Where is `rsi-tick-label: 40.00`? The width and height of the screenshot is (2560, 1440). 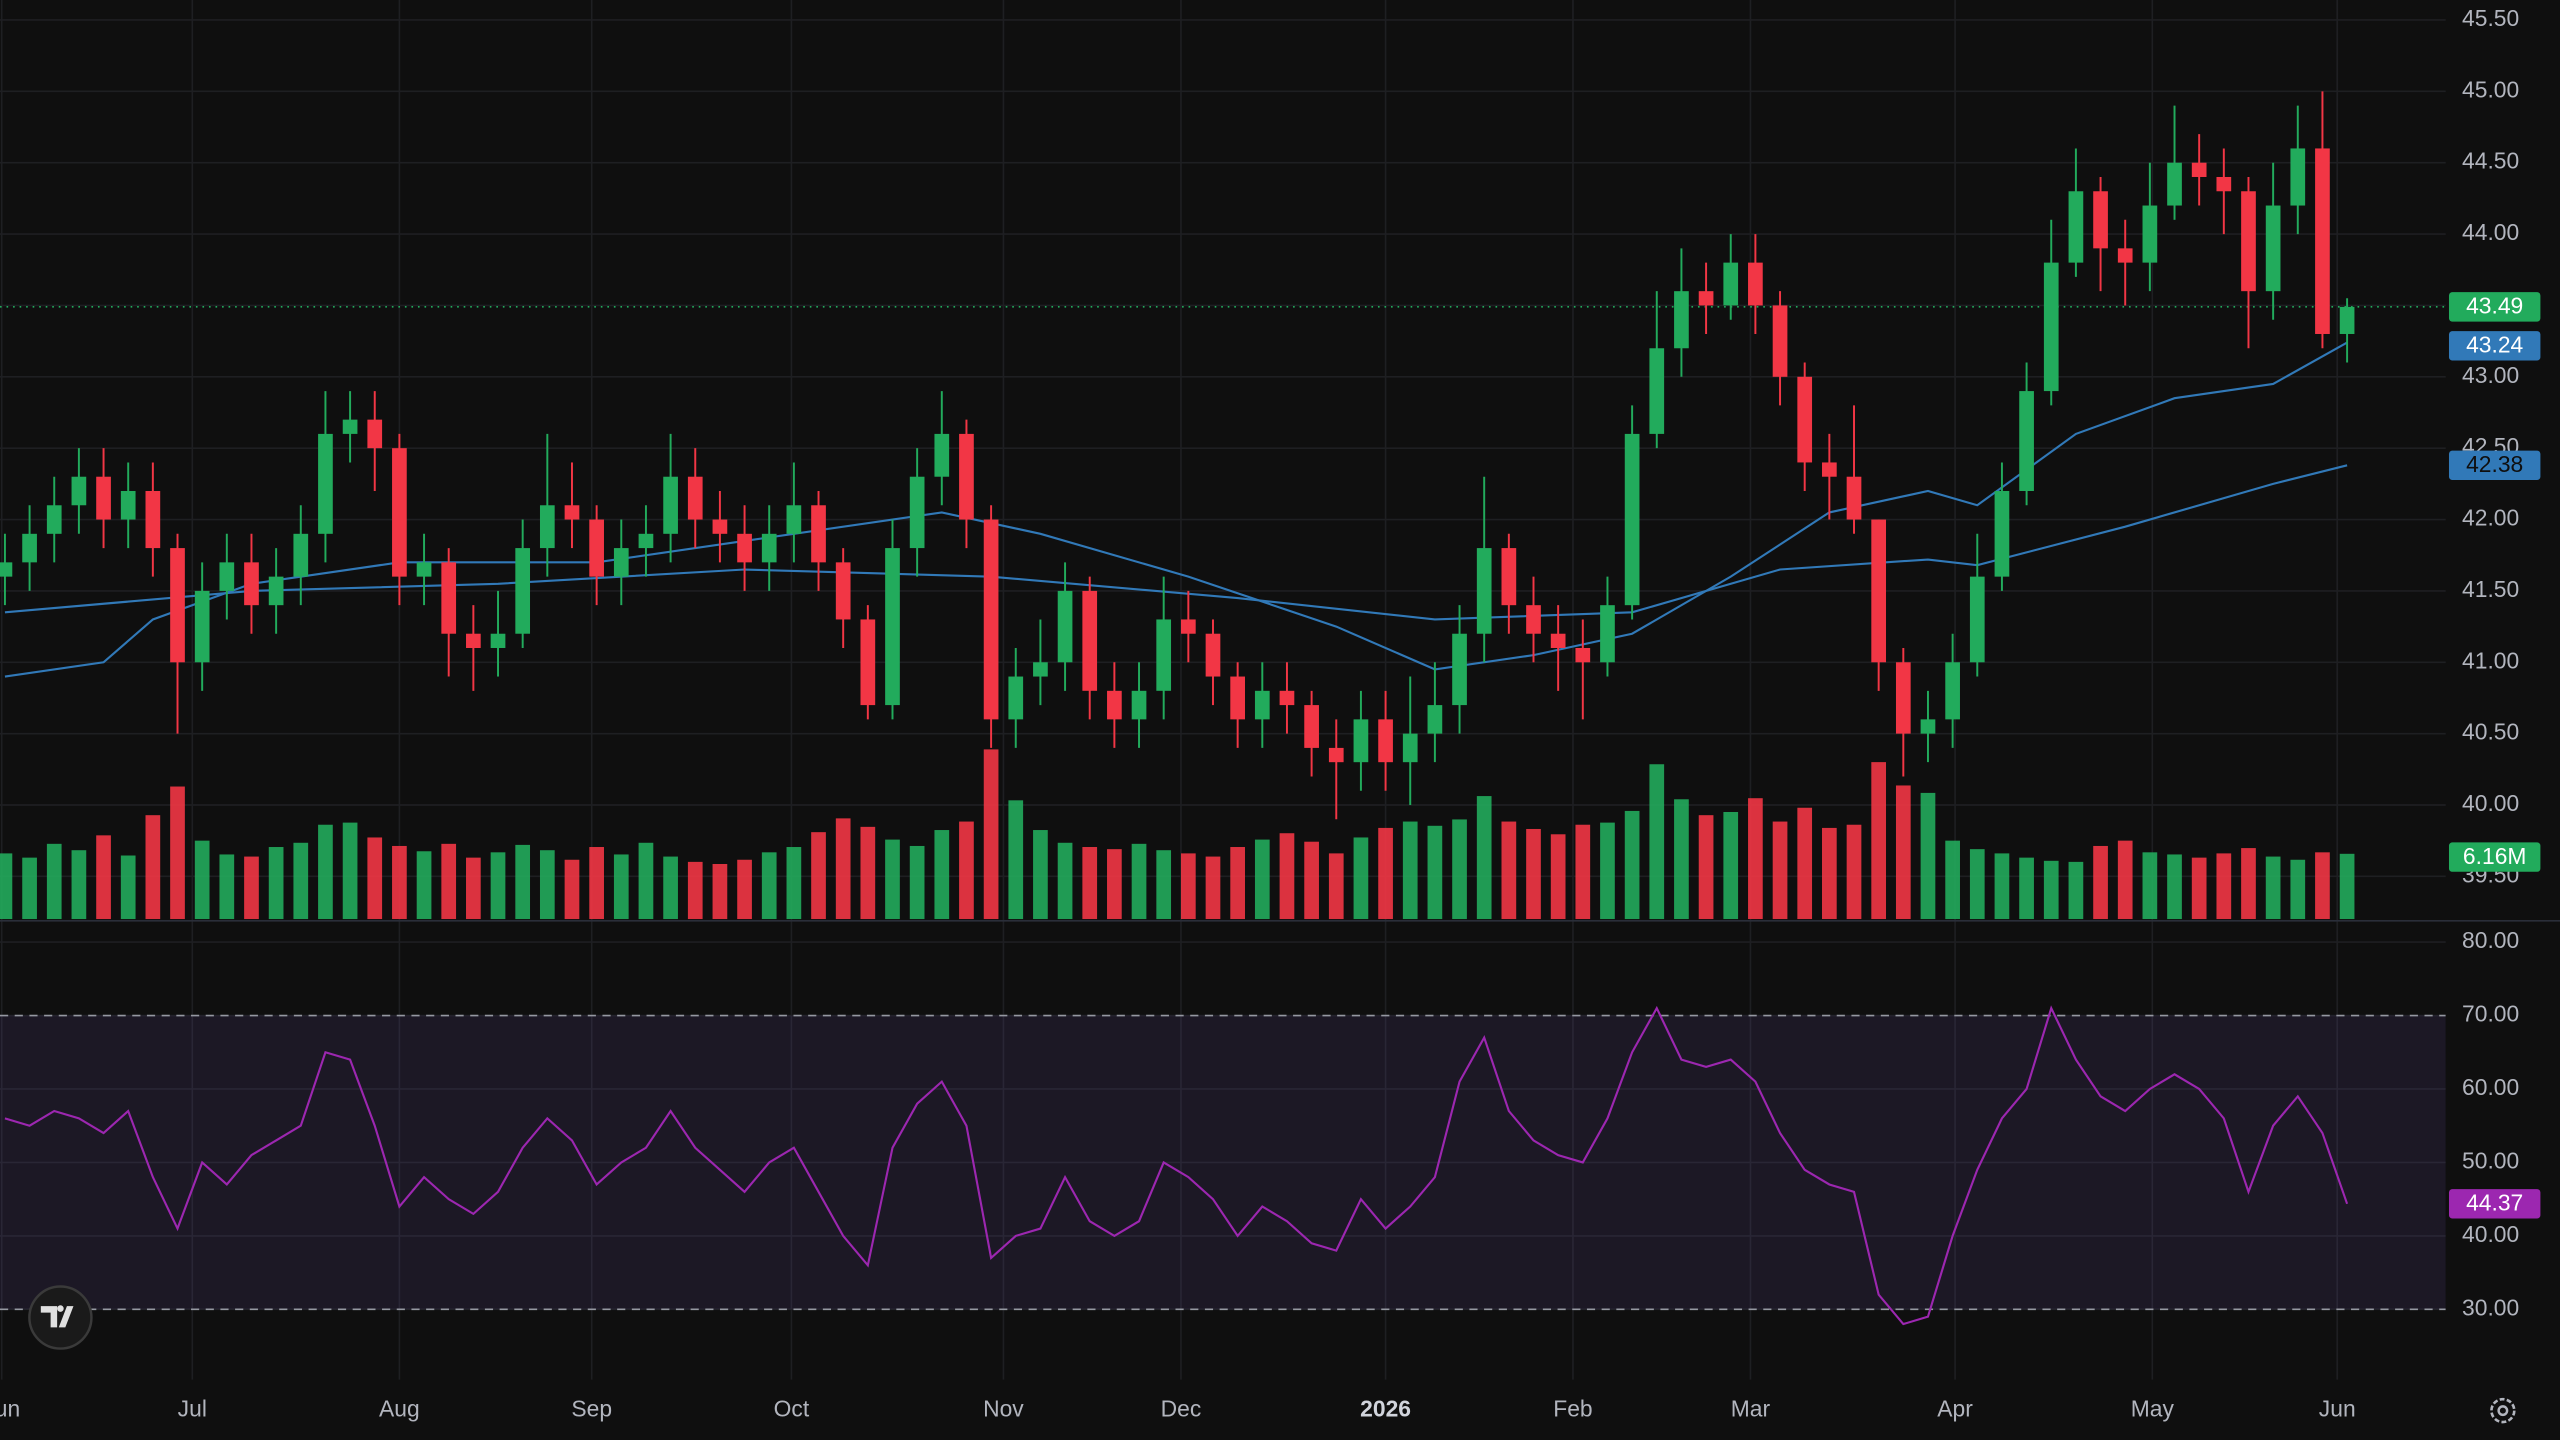 rsi-tick-label: 40.00 is located at coordinates (2490, 1234).